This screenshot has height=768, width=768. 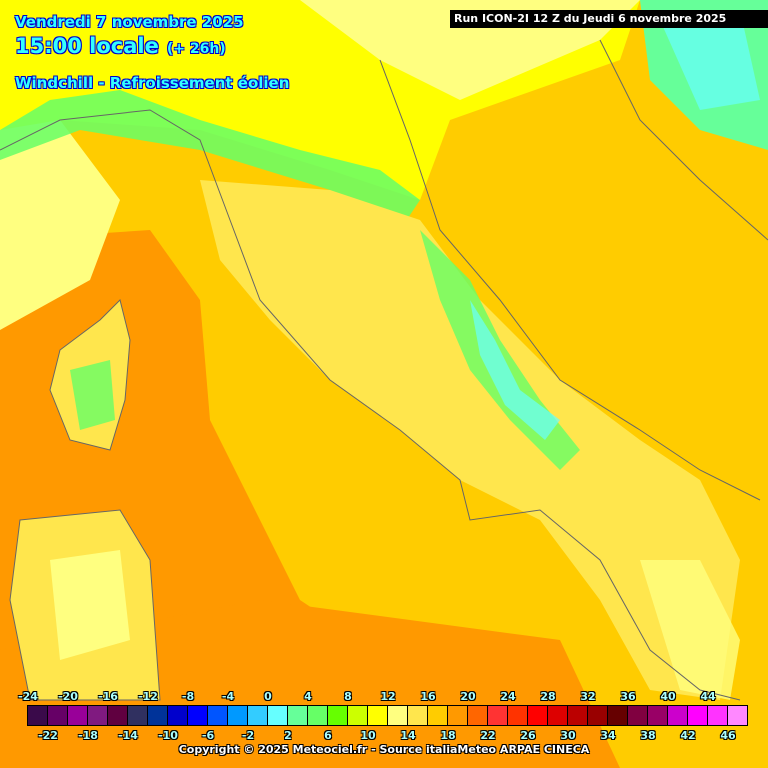 I want to click on legend-label-top: 40, so click(x=668, y=696).